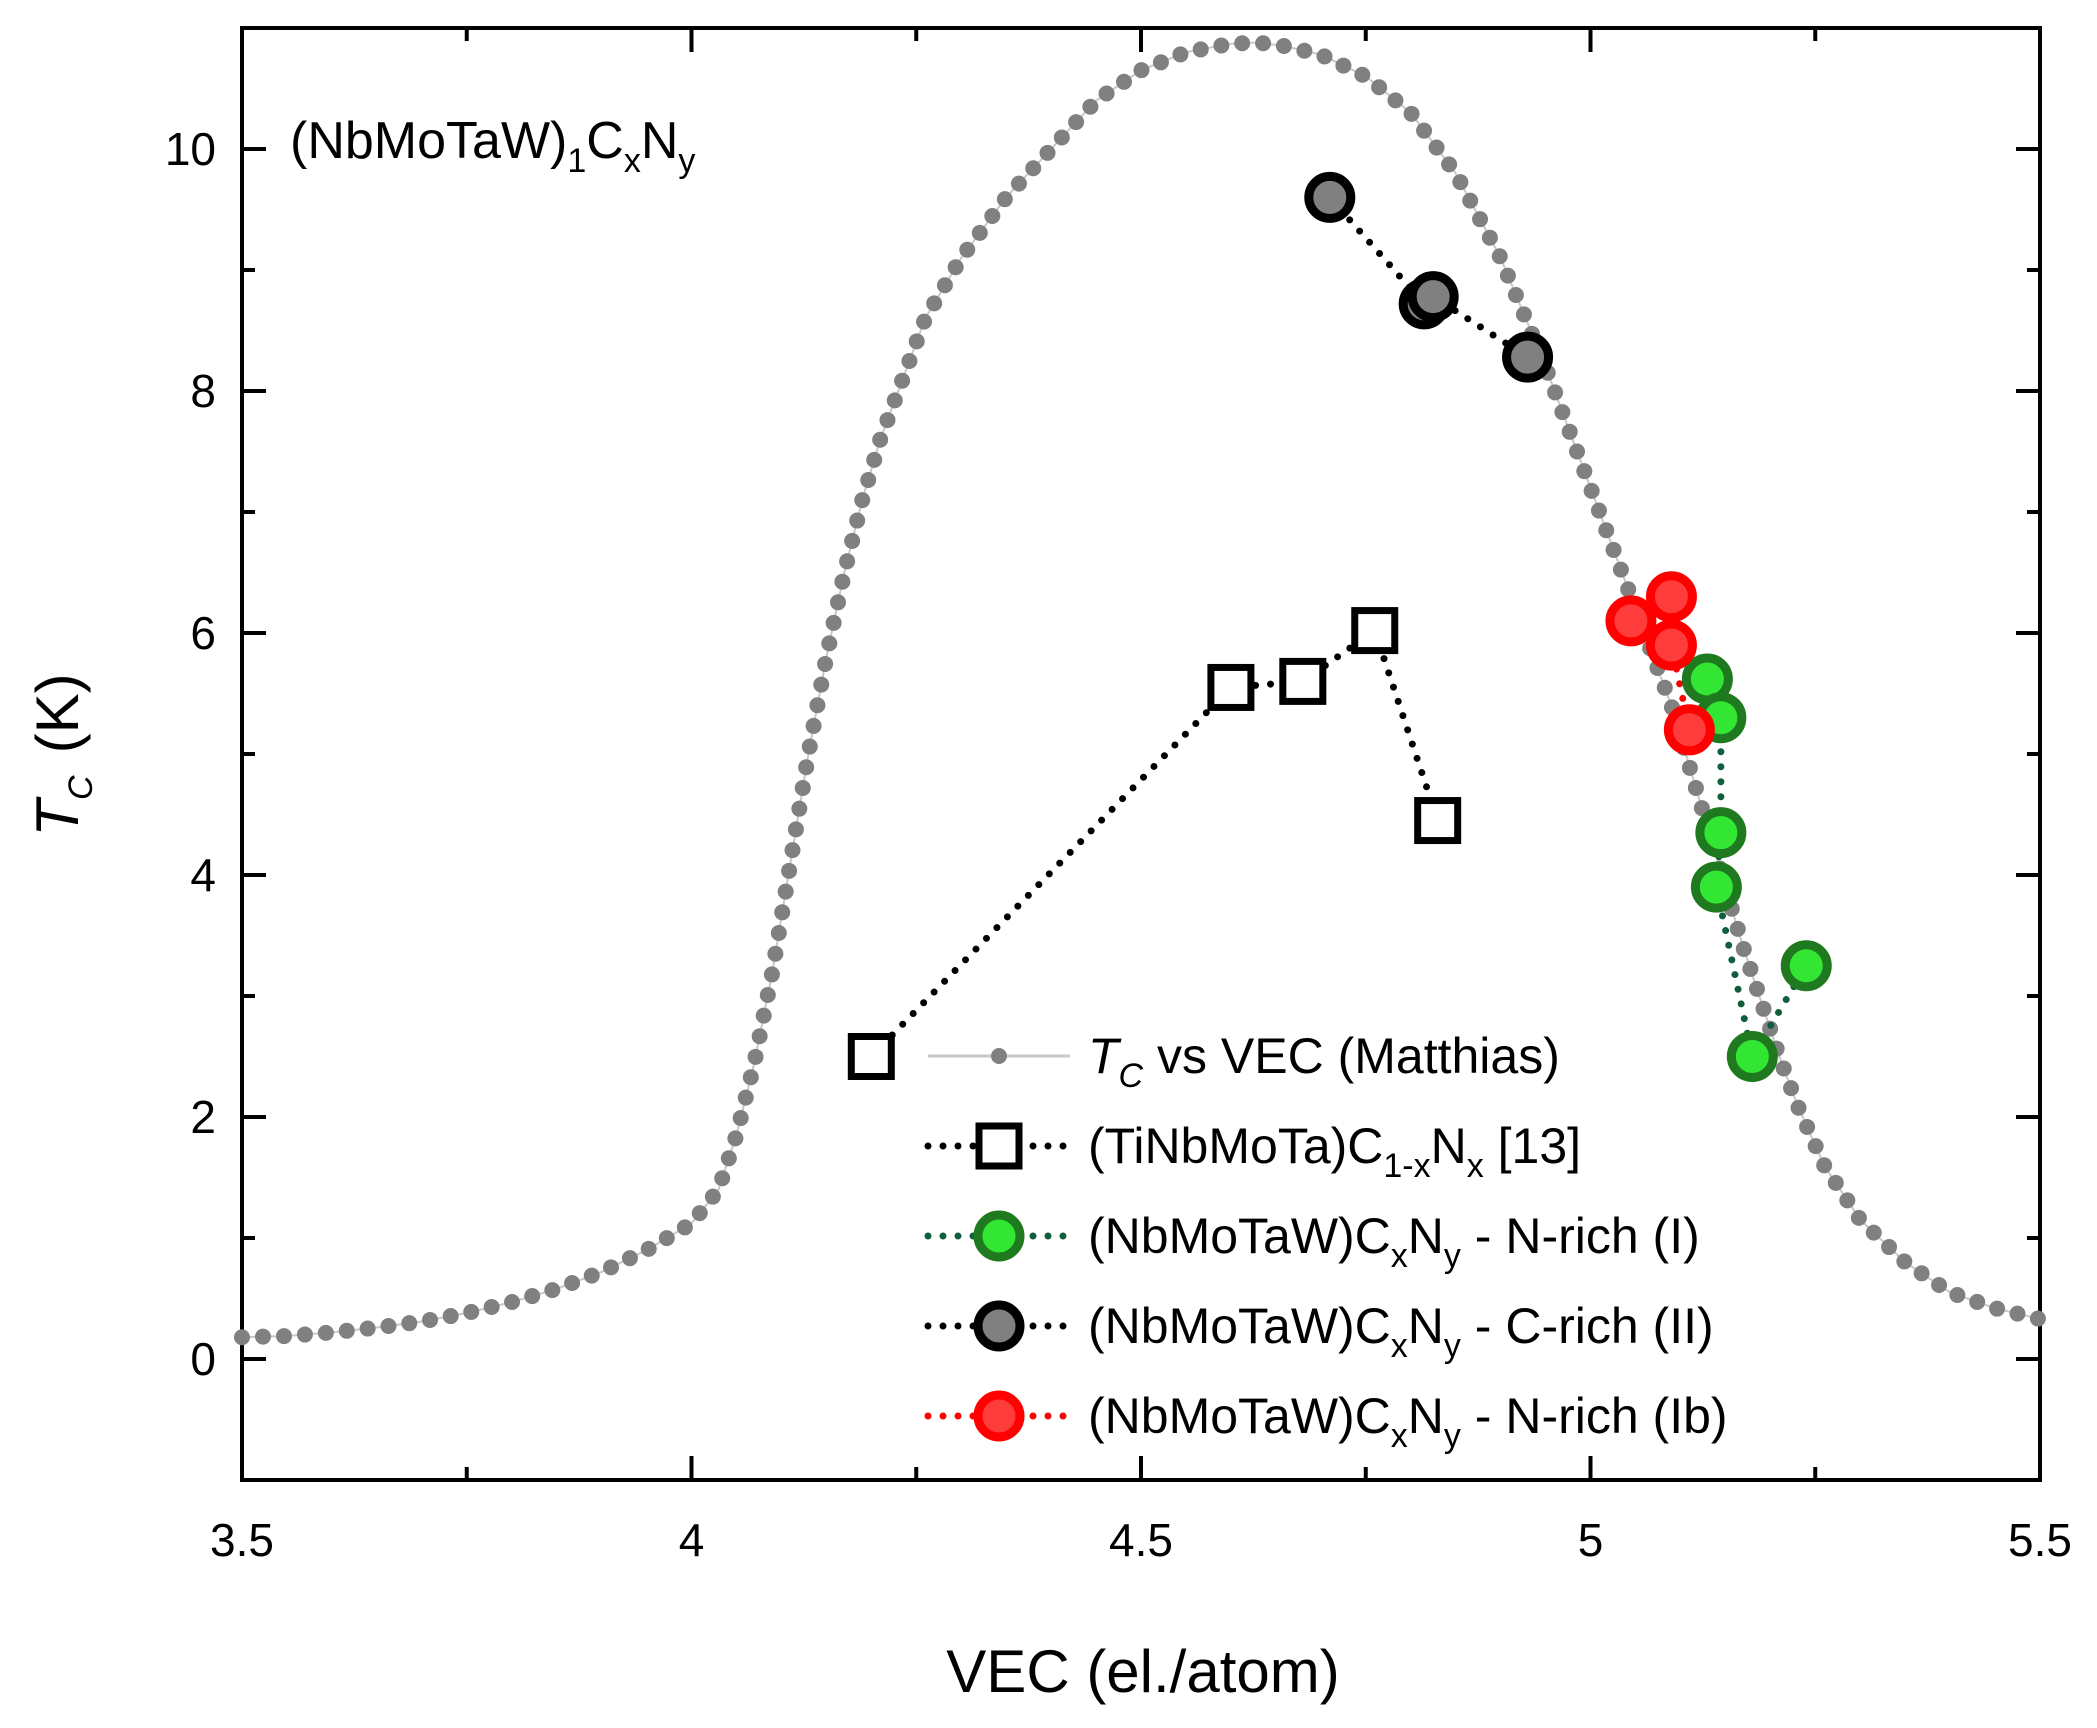  I want to click on y-tick-label: 8, so click(203, 391).